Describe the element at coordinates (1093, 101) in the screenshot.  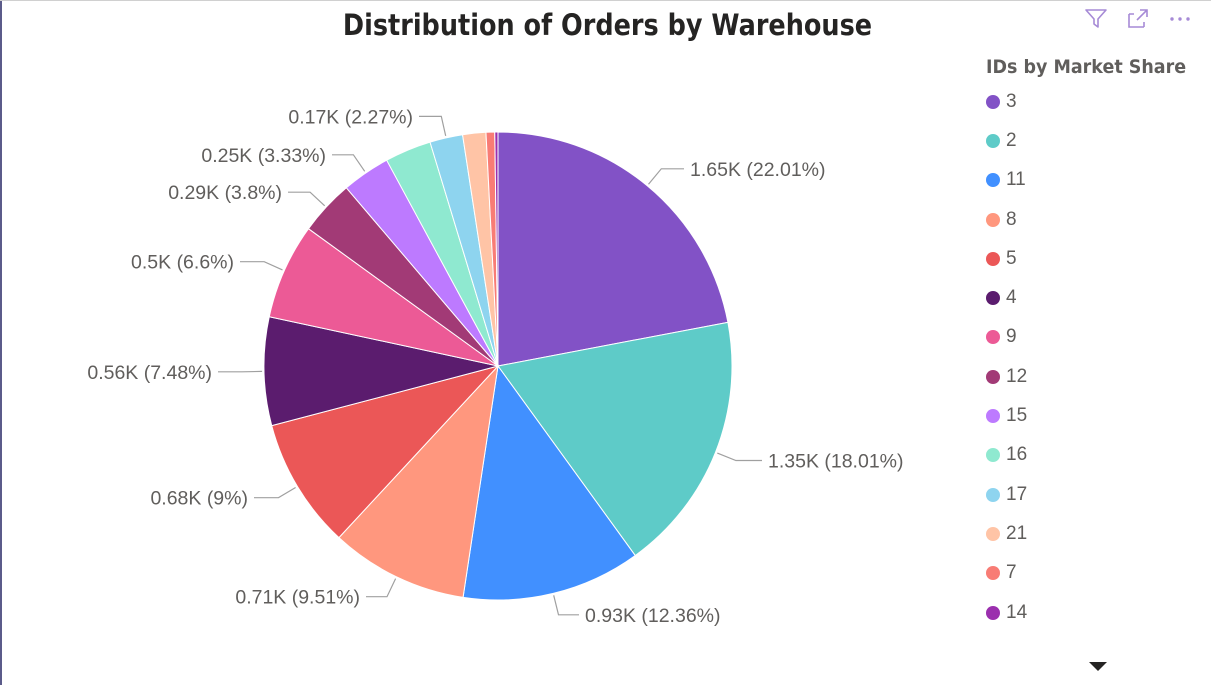
I see `legend-item-3: 3` at that location.